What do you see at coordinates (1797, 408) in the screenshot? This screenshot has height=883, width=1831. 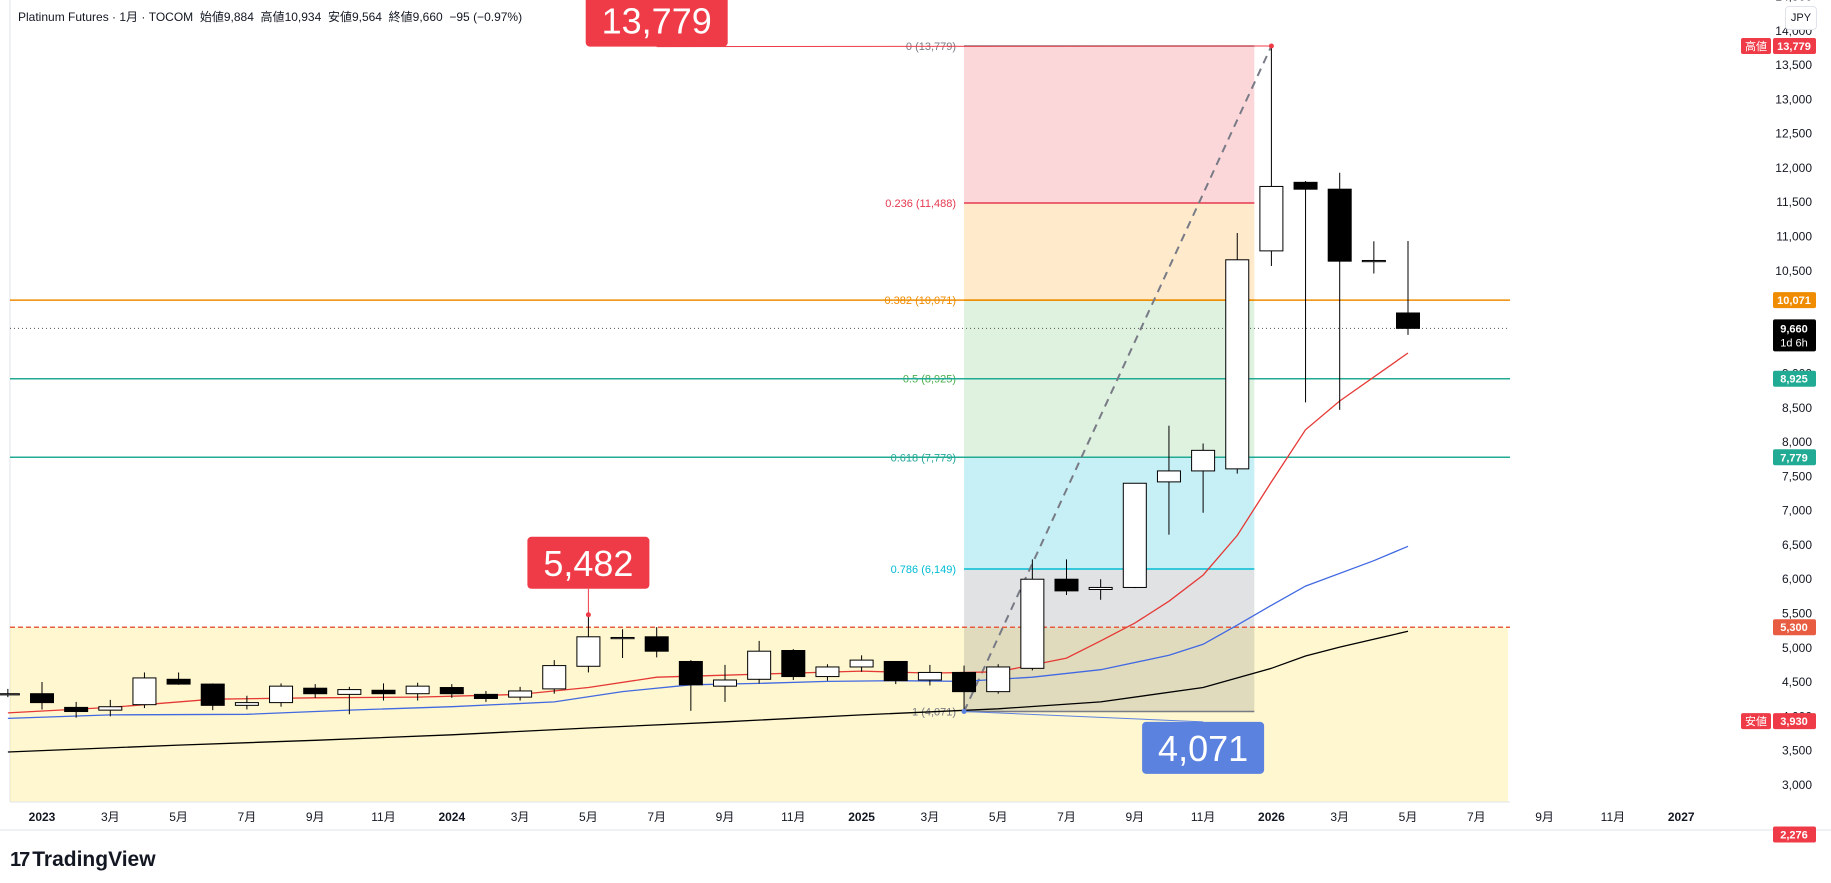 I see `y-tick-8,500: 8,500` at bounding box center [1797, 408].